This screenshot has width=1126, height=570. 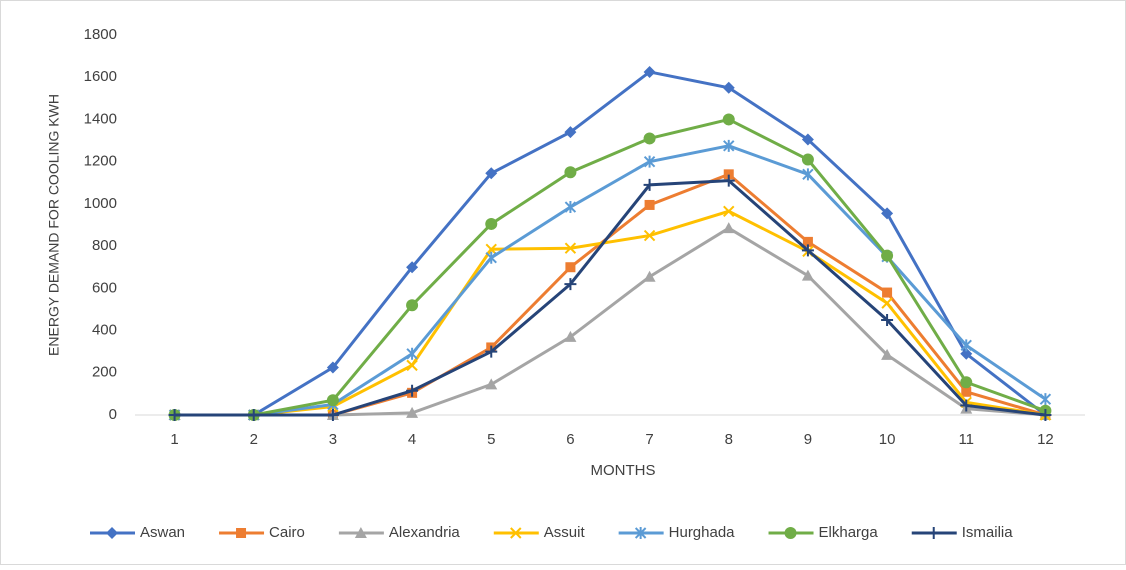 What do you see at coordinates (491, 439) in the screenshot?
I see `x-tick-label: 5` at bounding box center [491, 439].